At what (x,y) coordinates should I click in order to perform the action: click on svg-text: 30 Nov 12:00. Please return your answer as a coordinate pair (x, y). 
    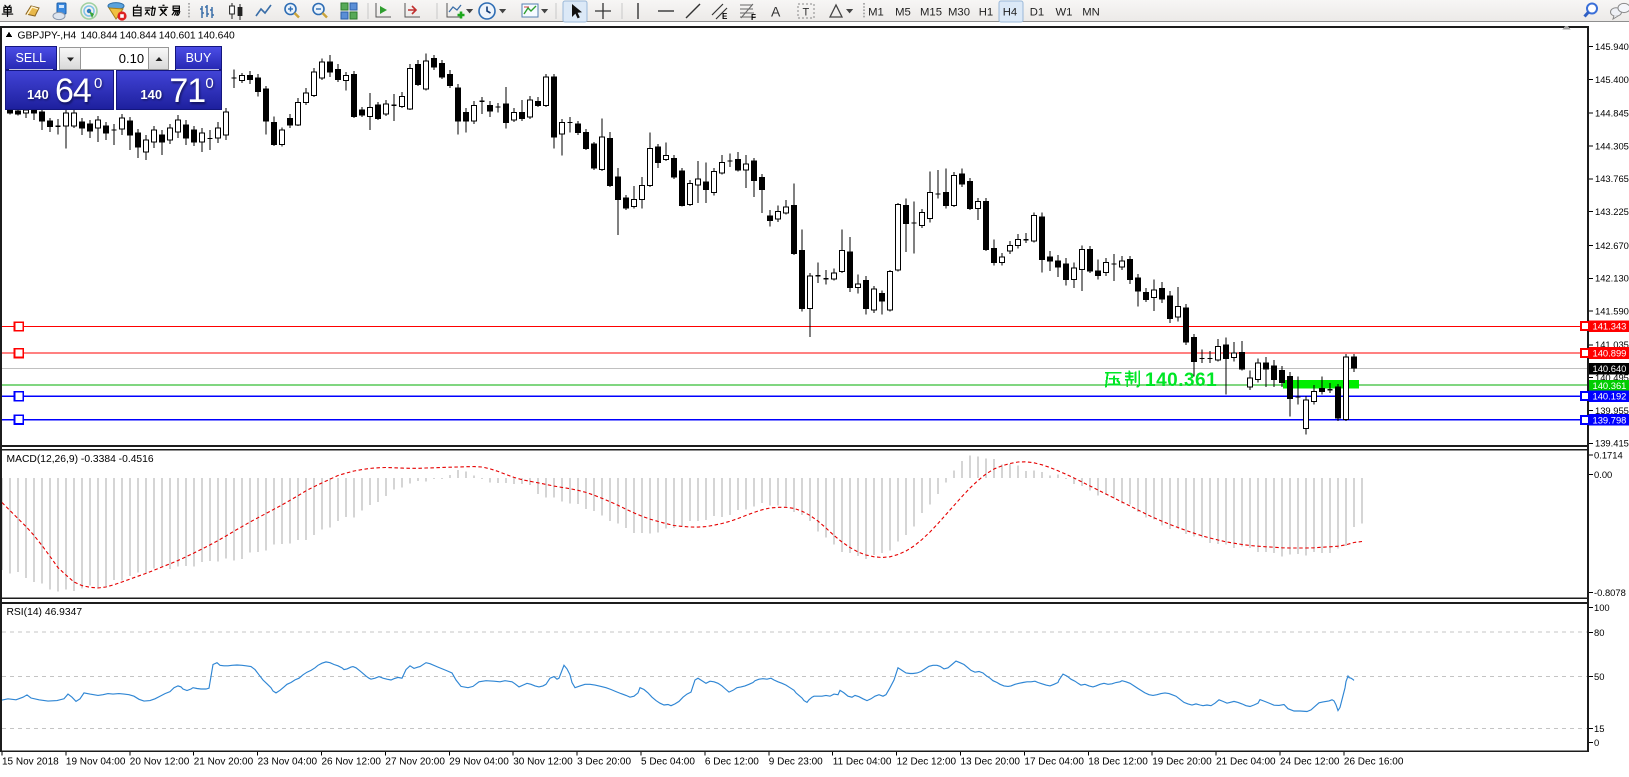
    Looking at the image, I should click on (543, 762).